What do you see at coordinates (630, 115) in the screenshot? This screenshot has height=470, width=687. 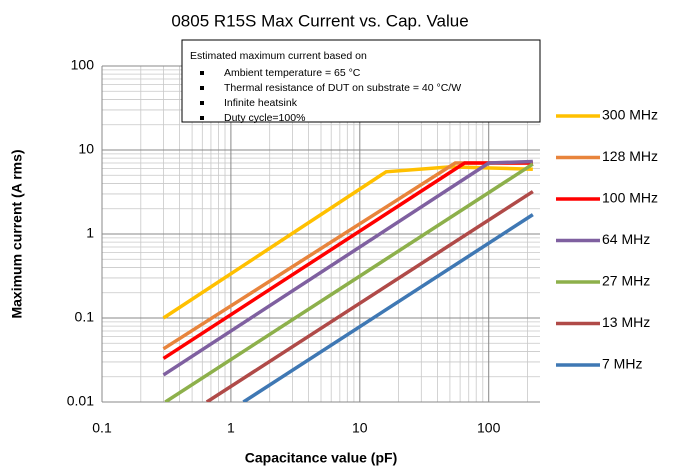 I see `legend-label: 300 MHz` at bounding box center [630, 115].